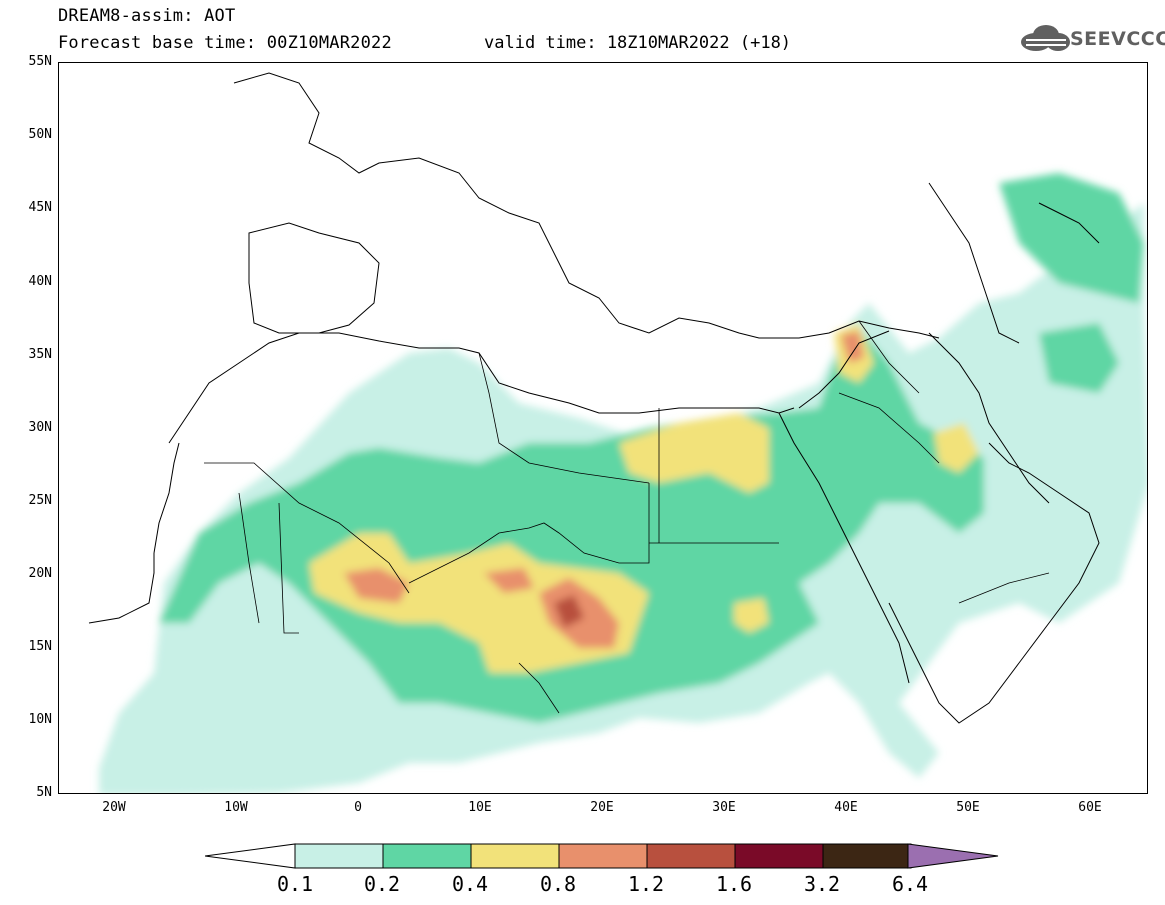 The width and height of the screenshot is (1165, 905). Describe the element at coordinates (1090, 807) in the screenshot. I see `lon-label-60e: 60E` at that location.